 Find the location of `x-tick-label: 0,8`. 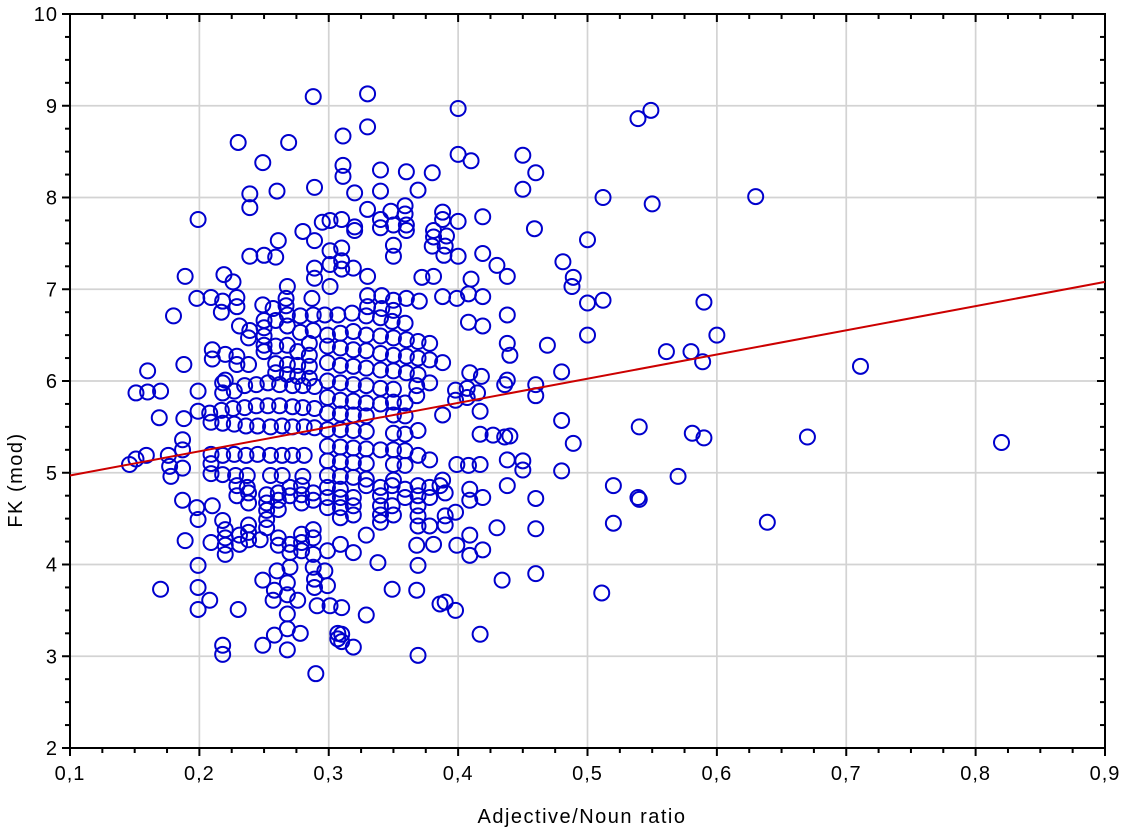

x-tick-label: 0,8 is located at coordinates (975, 774).